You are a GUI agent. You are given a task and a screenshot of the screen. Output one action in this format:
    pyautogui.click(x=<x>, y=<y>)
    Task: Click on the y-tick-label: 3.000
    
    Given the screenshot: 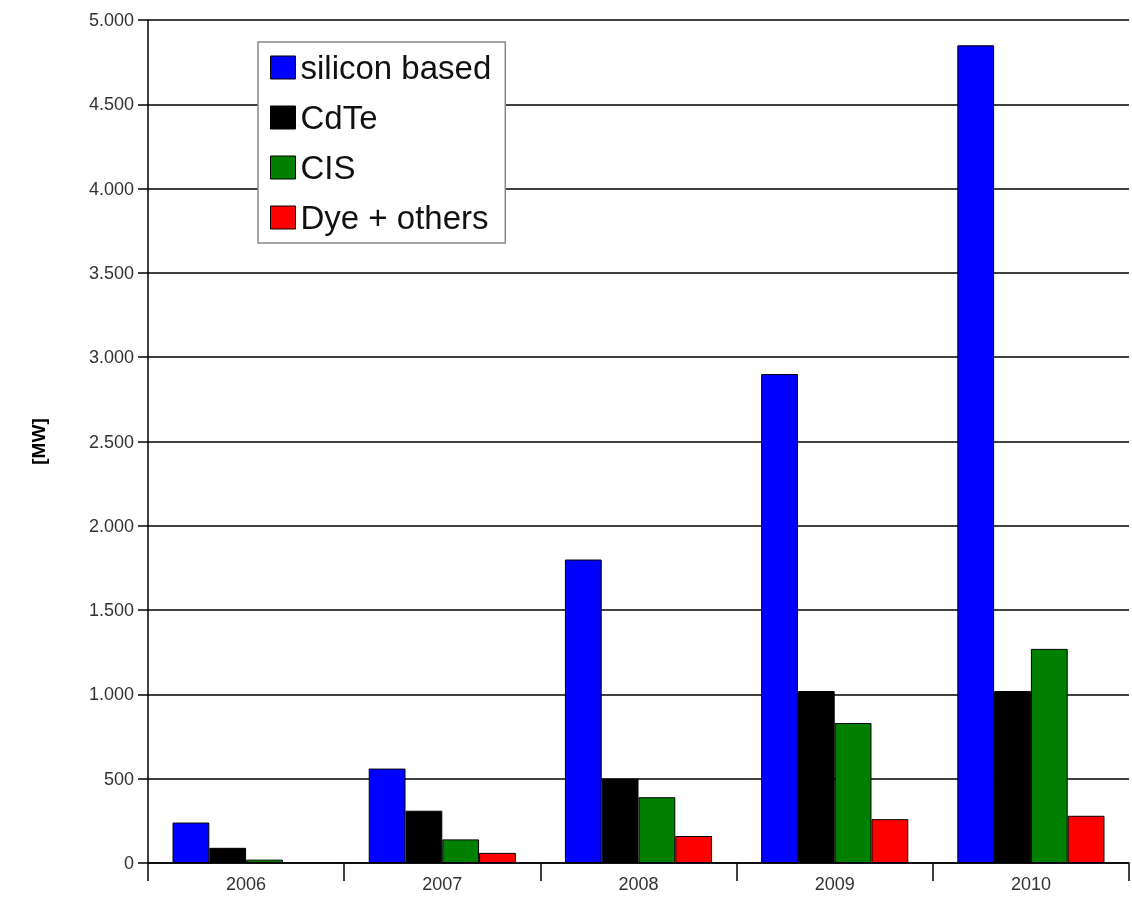 What is the action you would take?
    pyautogui.click(x=111, y=357)
    